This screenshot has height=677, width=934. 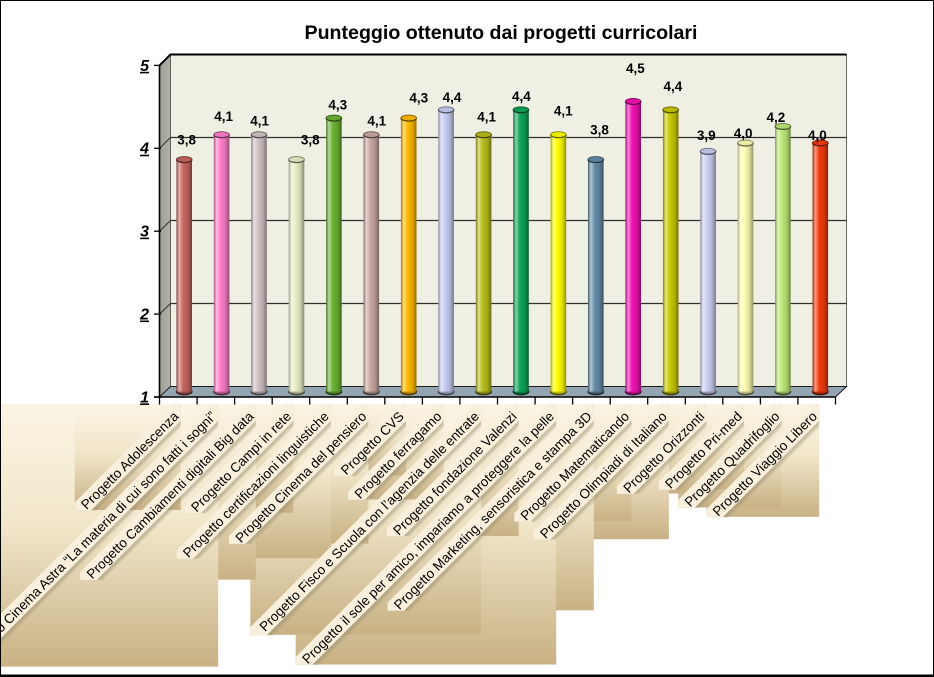 I want to click on svg-text: 4, so click(x=144, y=149).